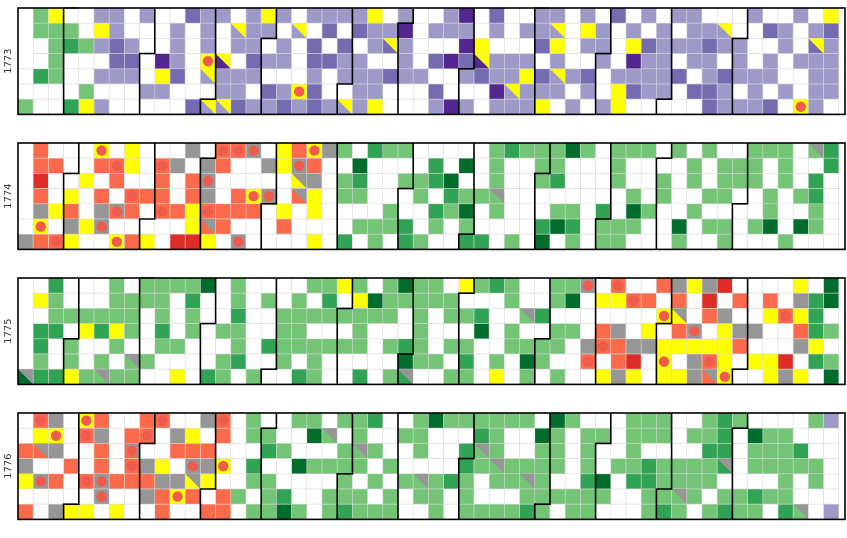 Image resolution: width=847 pixels, height=538 pixels. Describe the element at coordinates (71, 227) in the screenshot. I see `half-day-marker` at that location.